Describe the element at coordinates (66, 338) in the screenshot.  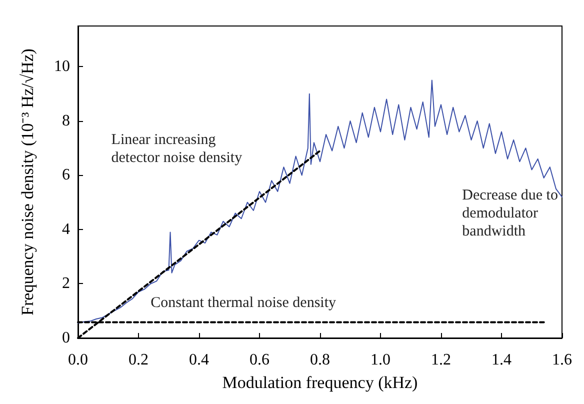
I see `y-tick-label: 0` at that location.